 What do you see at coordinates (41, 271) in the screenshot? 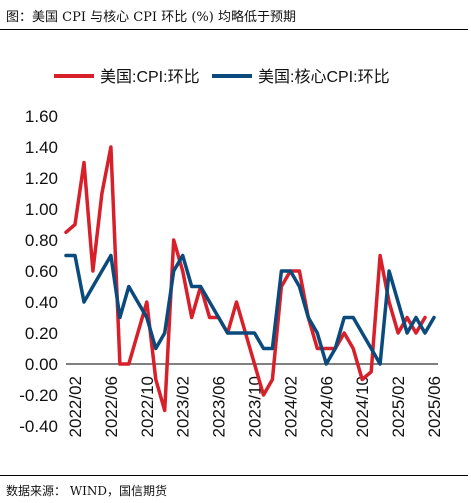
I see `y-tick-label: 0.60` at bounding box center [41, 271].